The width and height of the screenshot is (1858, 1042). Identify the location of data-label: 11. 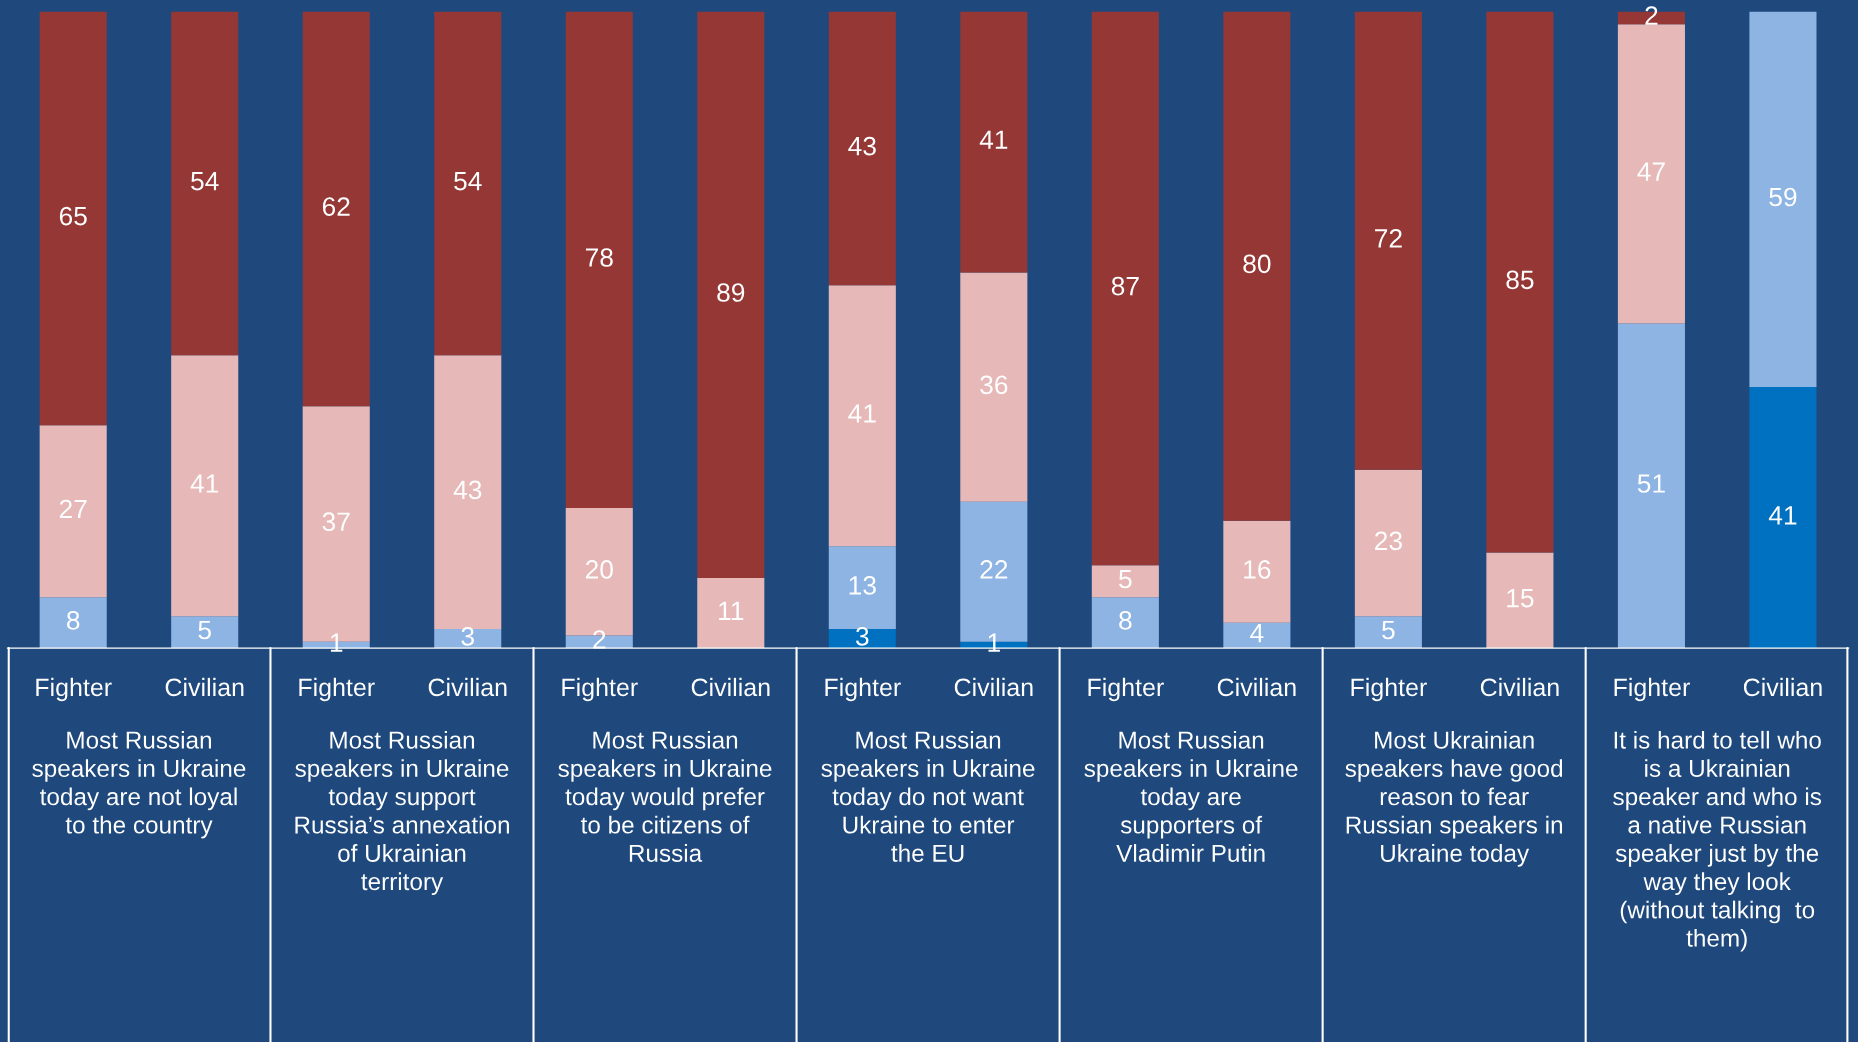
(731, 610).